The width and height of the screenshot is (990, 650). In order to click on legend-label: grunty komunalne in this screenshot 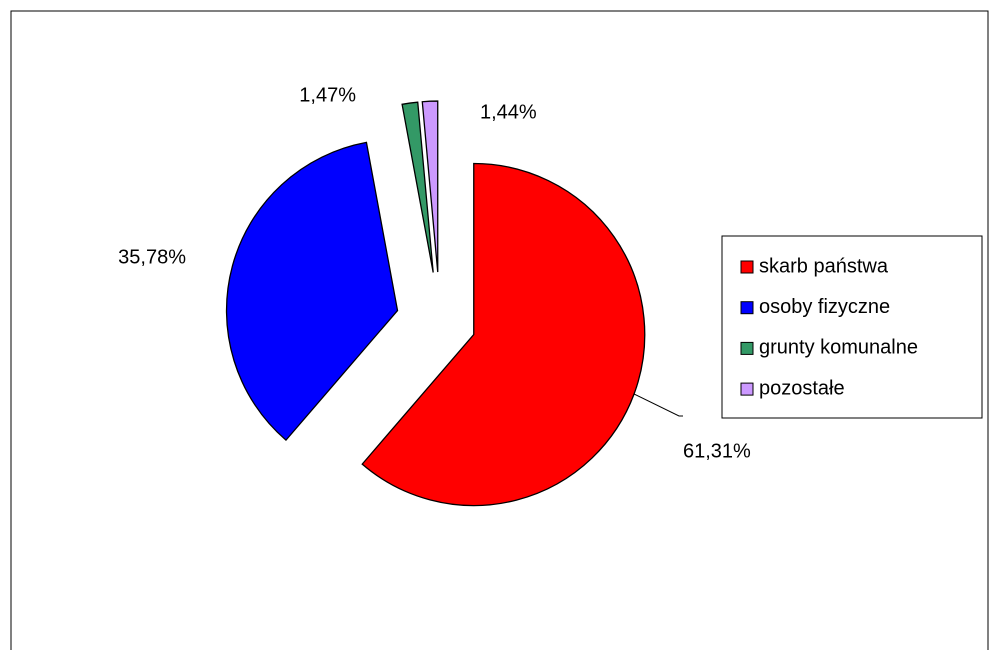, I will do `click(838, 348)`.